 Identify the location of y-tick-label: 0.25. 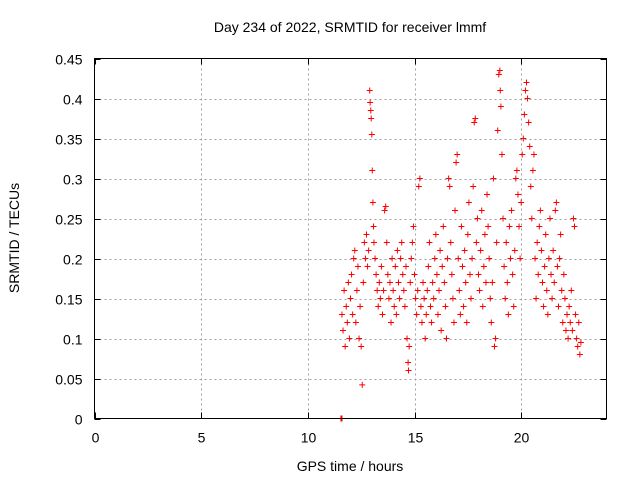
(68, 220).